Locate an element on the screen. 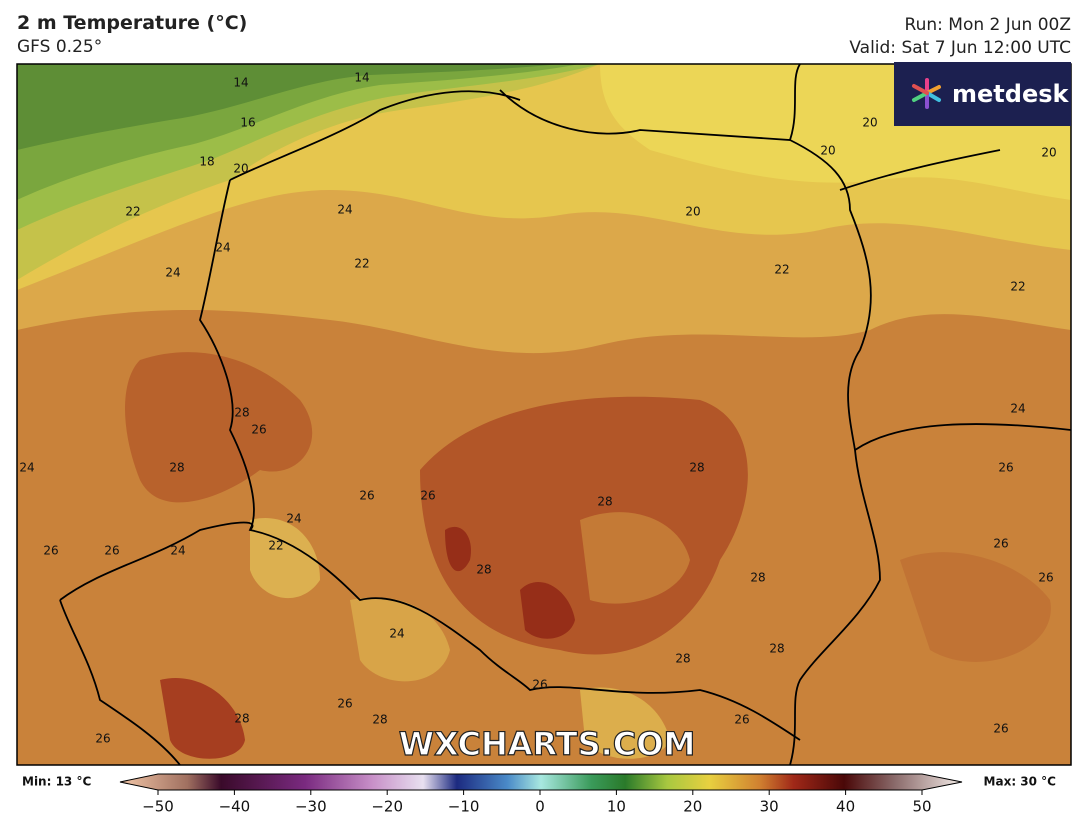  run-time: Run: Mon 2 Jun 00Z is located at coordinates (987, 25).